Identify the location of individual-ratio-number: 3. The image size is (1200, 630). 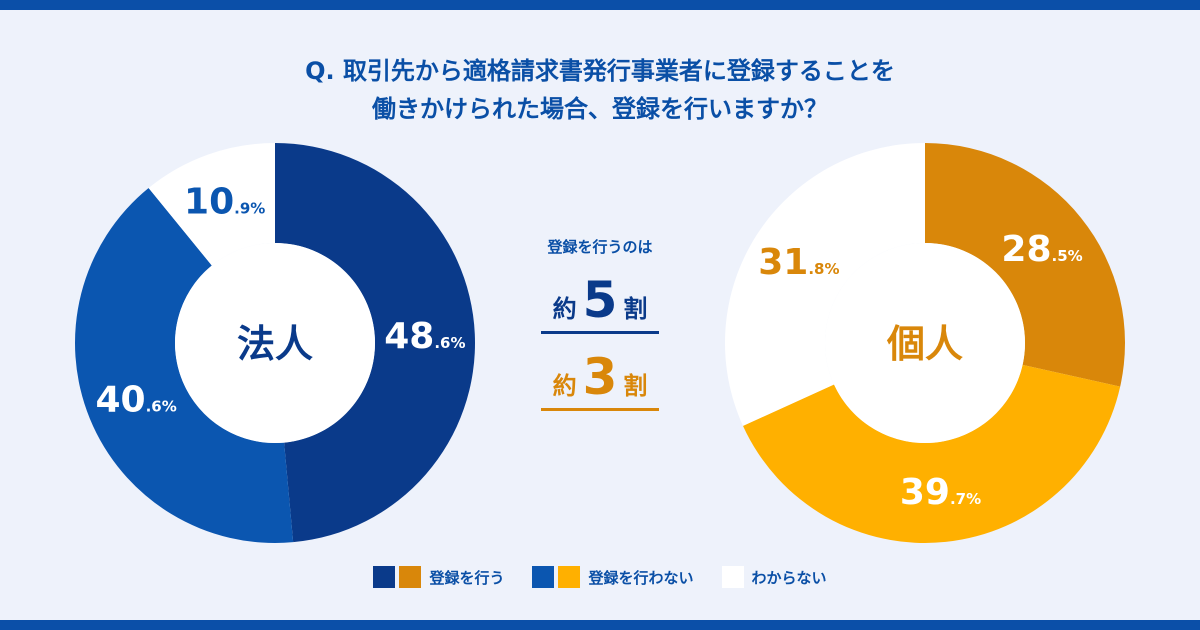
(600, 377).